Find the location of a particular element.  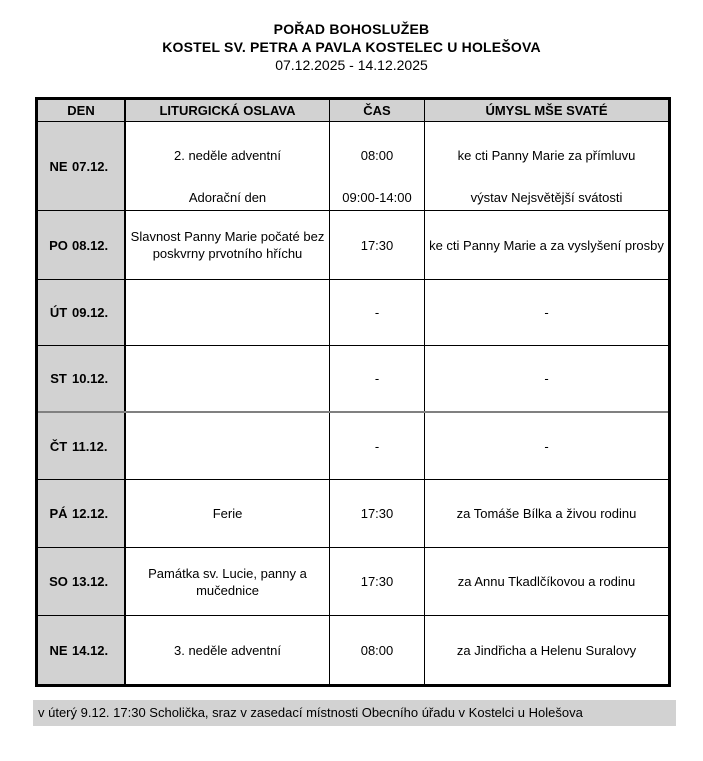

day-cell: ÚT 09.12. is located at coordinates (82, 312).